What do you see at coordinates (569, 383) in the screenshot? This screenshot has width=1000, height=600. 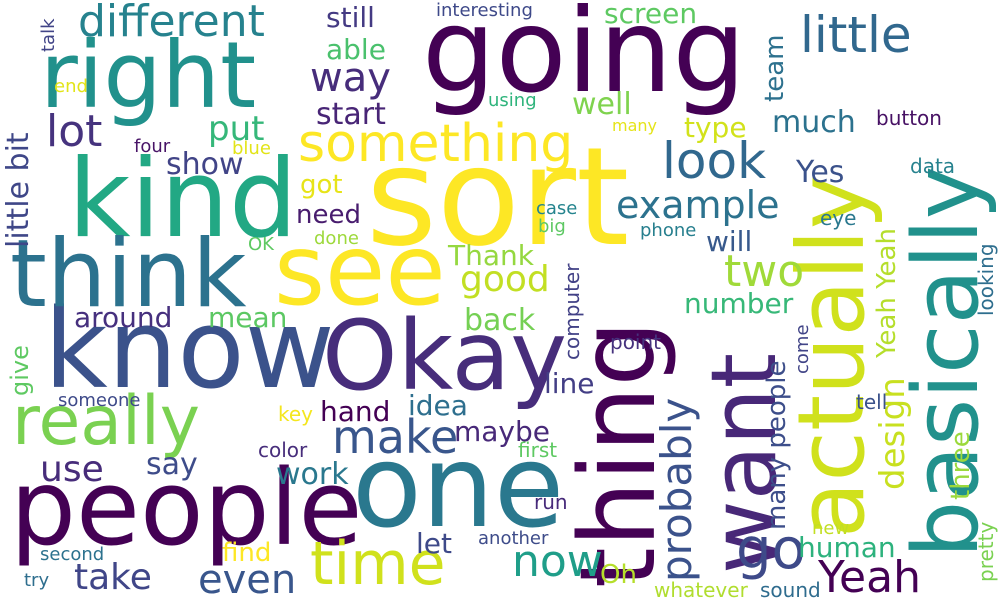 I see `word-line: line` at bounding box center [569, 383].